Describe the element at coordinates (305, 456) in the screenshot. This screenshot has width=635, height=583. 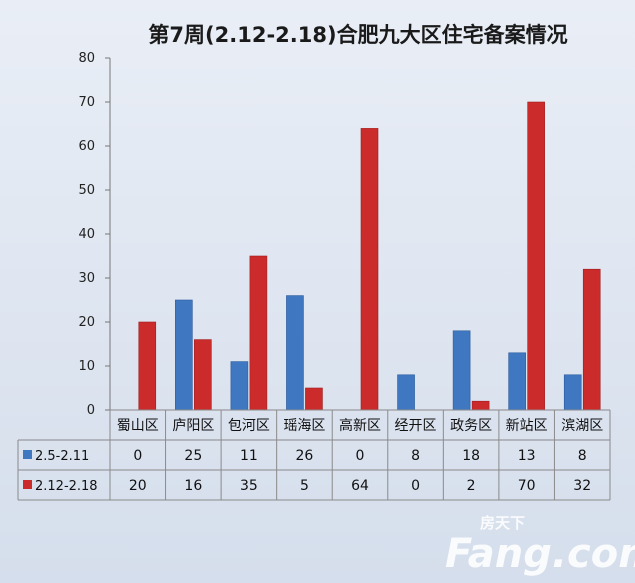
I see `table-cell-value: 26` at that location.